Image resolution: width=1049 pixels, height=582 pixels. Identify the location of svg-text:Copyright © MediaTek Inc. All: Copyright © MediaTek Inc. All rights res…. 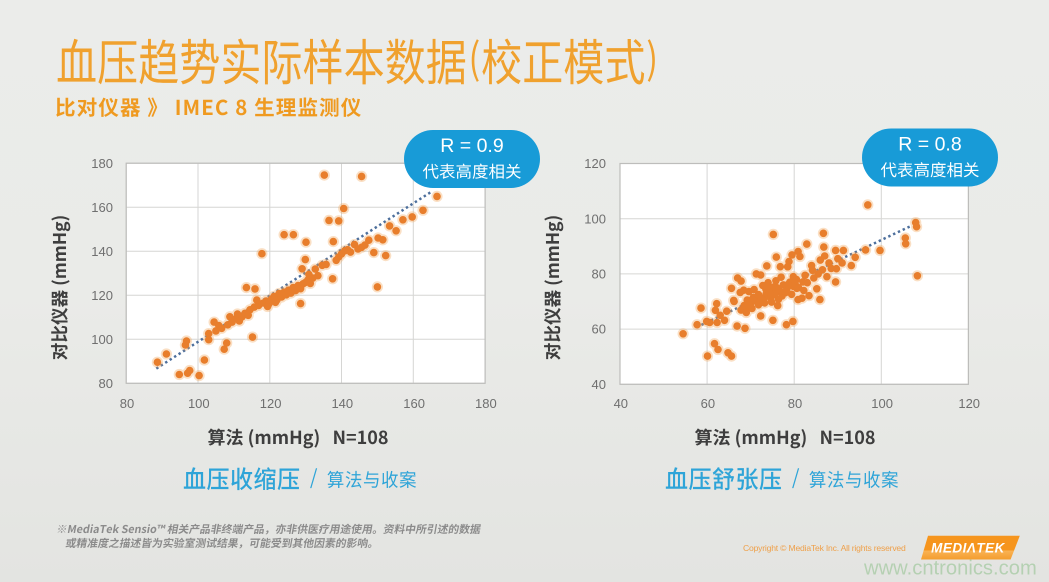
(824, 548).